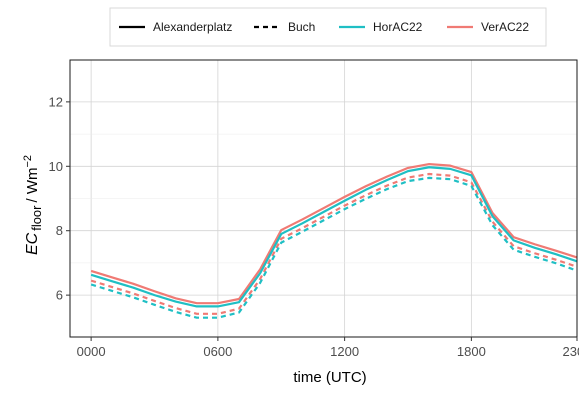 This screenshot has width=579, height=393. What do you see at coordinates (59, 230) in the screenshot?
I see `y-tick-label-1: 8` at bounding box center [59, 230].